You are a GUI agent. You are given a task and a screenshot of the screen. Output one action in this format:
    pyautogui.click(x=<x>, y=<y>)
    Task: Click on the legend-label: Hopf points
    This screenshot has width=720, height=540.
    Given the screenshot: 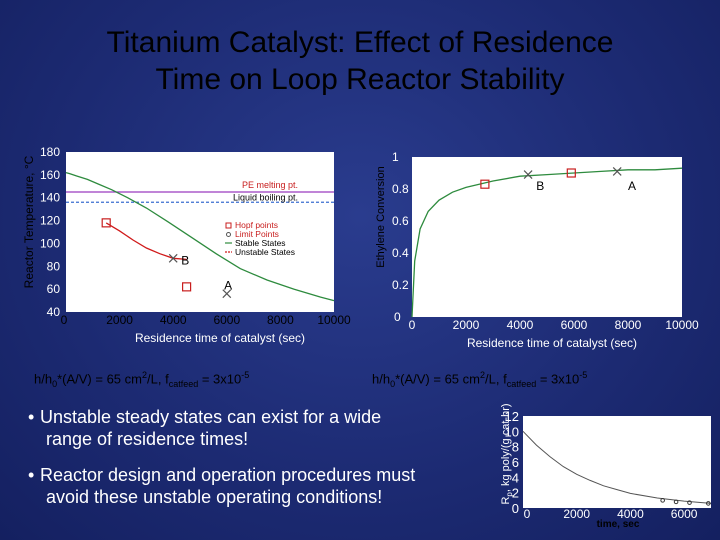 What is the action you would take?
    pyautogui.click(x=256, y=225)
    